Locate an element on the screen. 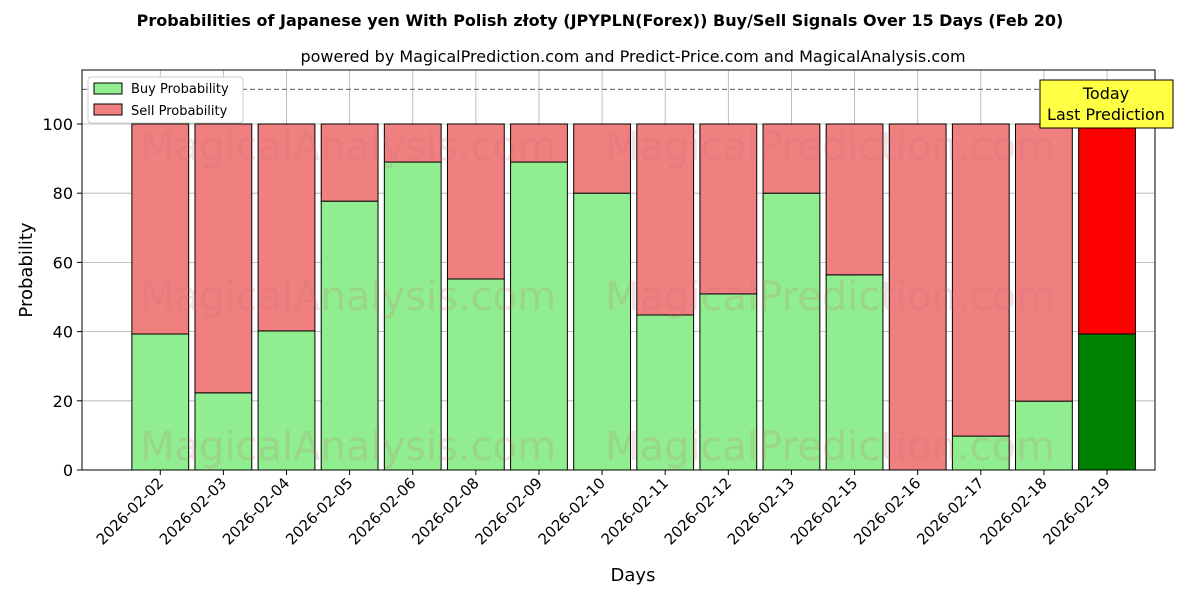  x-axis-label: Days is located at coordinates (633, 575).